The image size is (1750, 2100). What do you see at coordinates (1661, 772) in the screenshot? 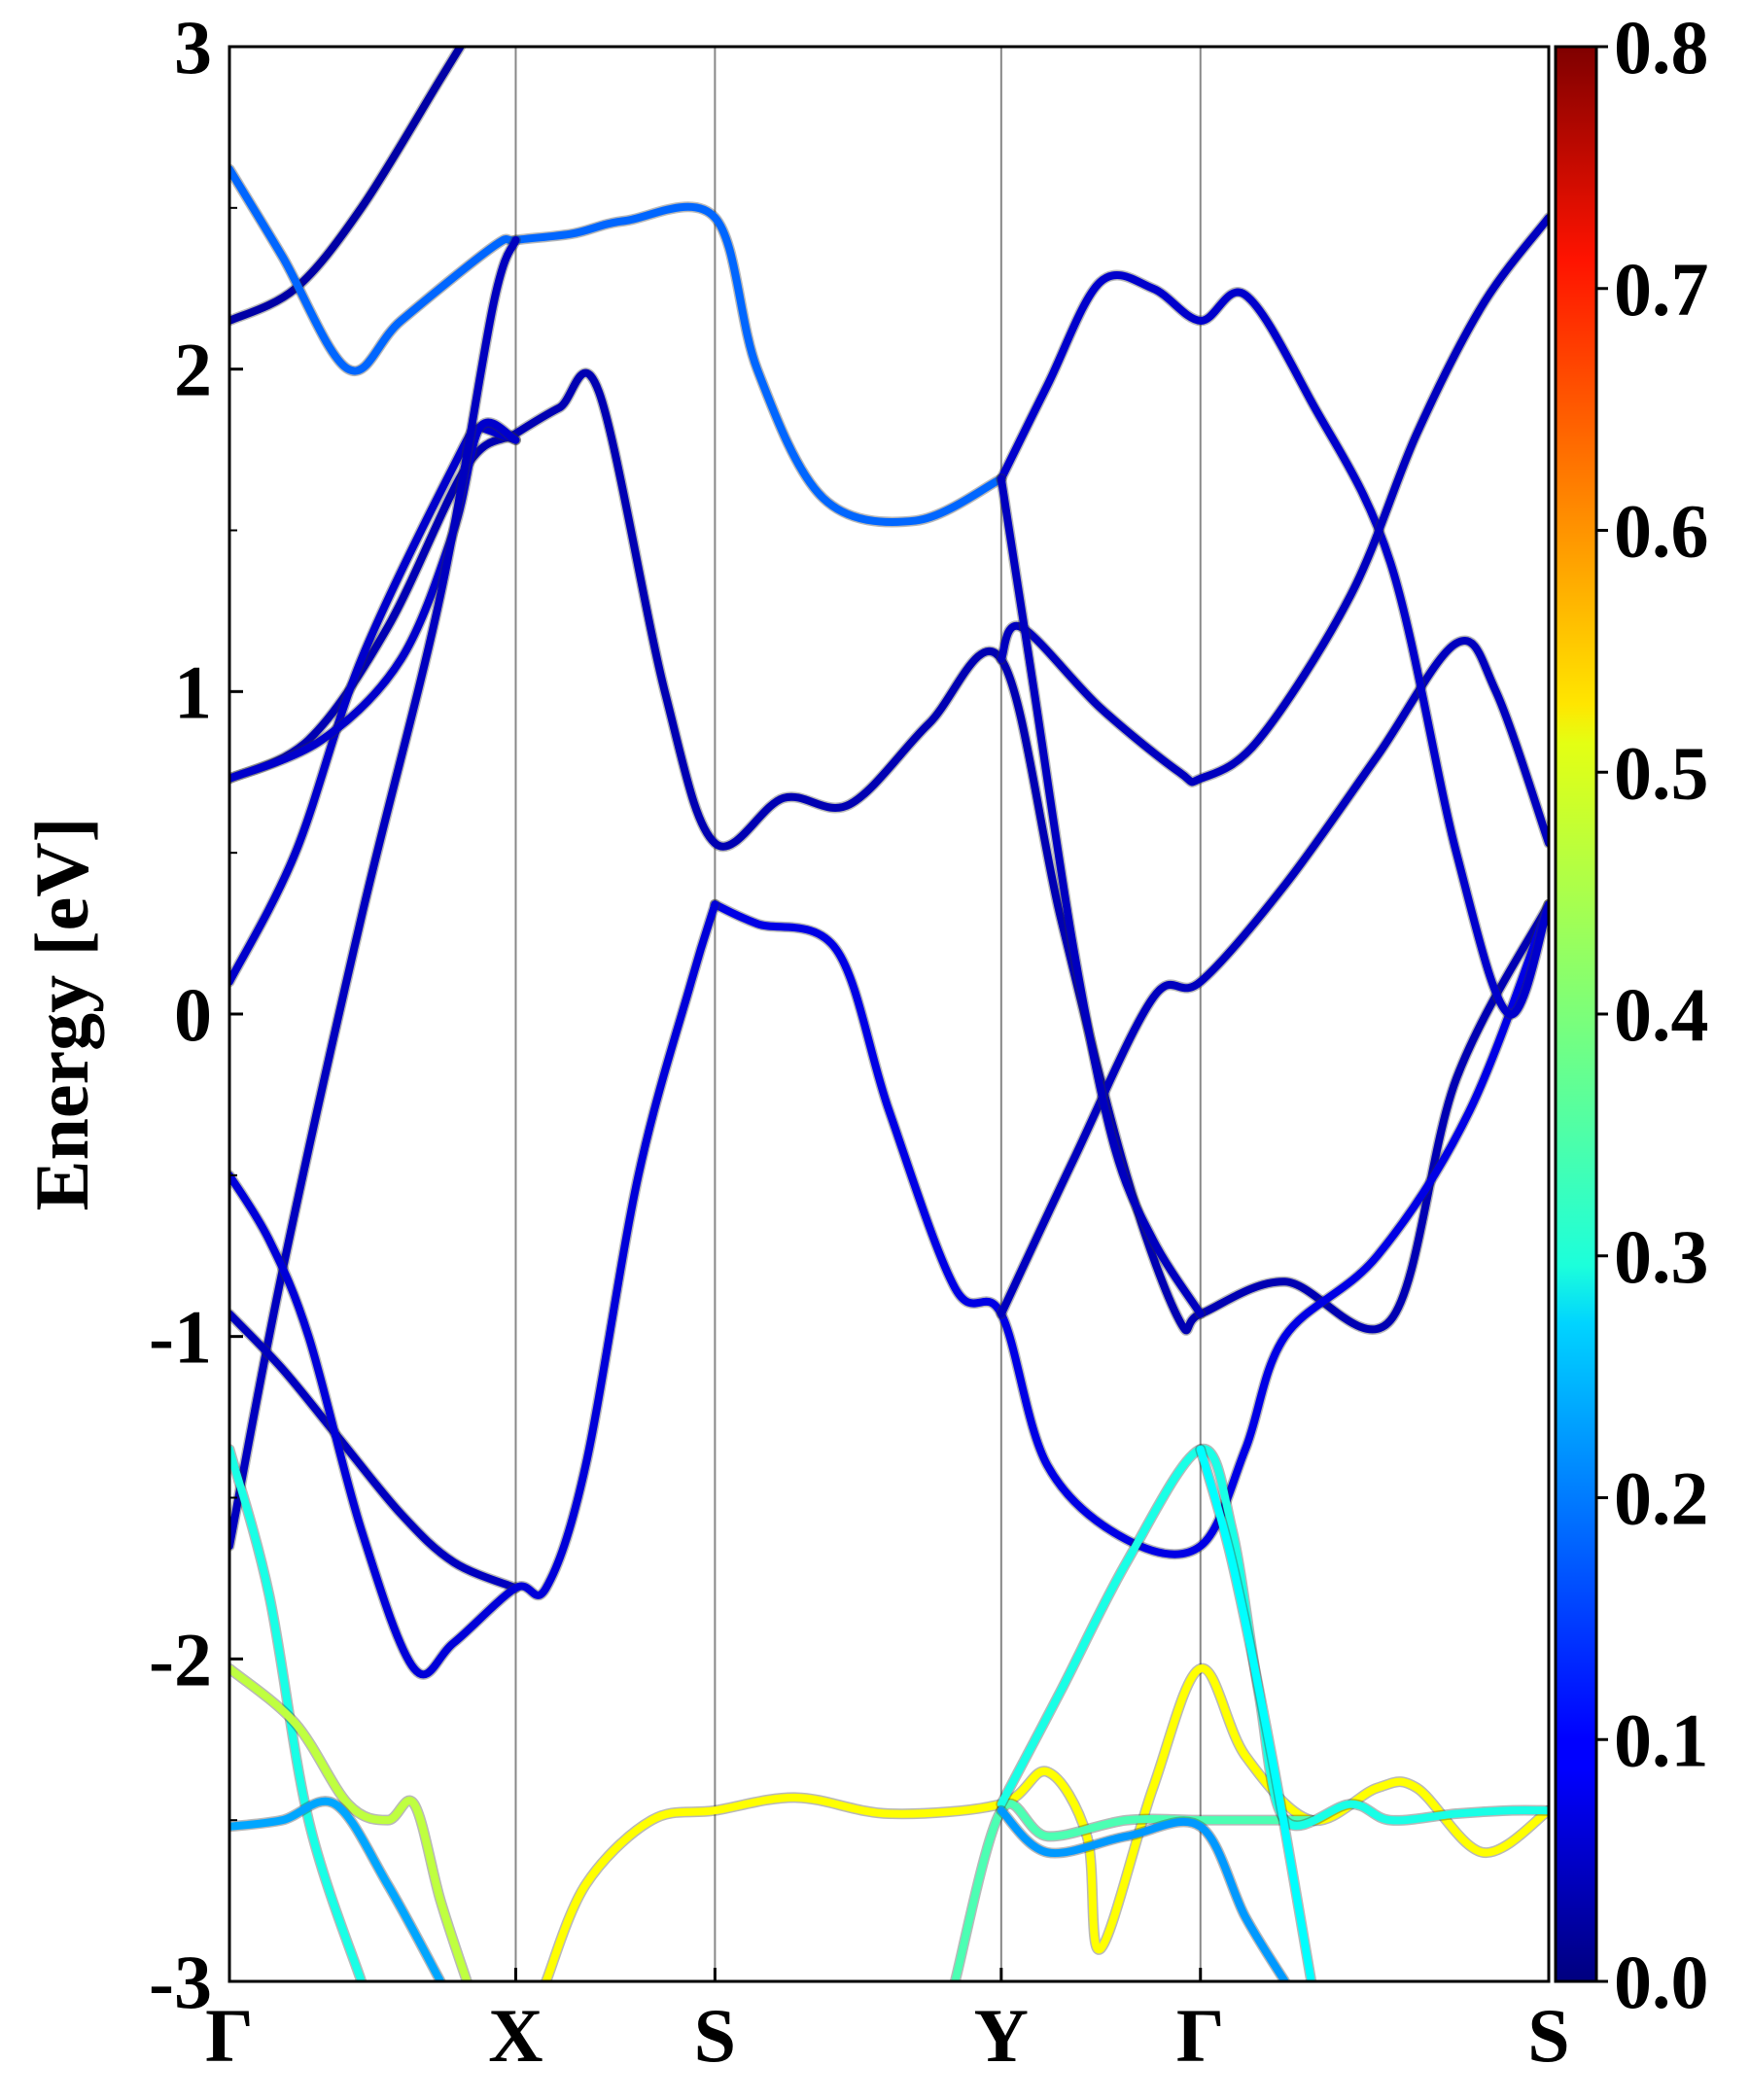
I see `colorbar-tick-label: 0.5` at bounding box center [1661, 772].